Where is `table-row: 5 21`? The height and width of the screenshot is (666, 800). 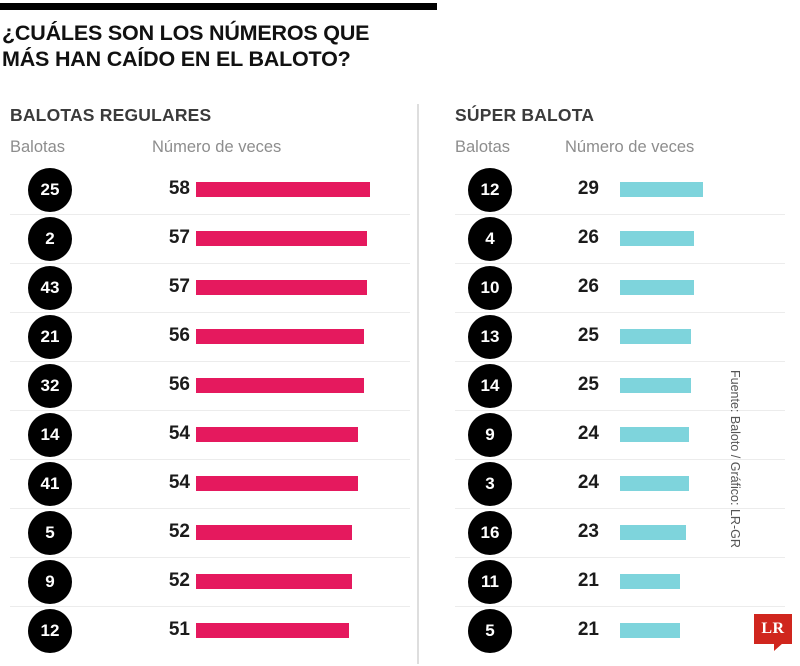 table-row: 5 21 is located at coordinates (620, 631).